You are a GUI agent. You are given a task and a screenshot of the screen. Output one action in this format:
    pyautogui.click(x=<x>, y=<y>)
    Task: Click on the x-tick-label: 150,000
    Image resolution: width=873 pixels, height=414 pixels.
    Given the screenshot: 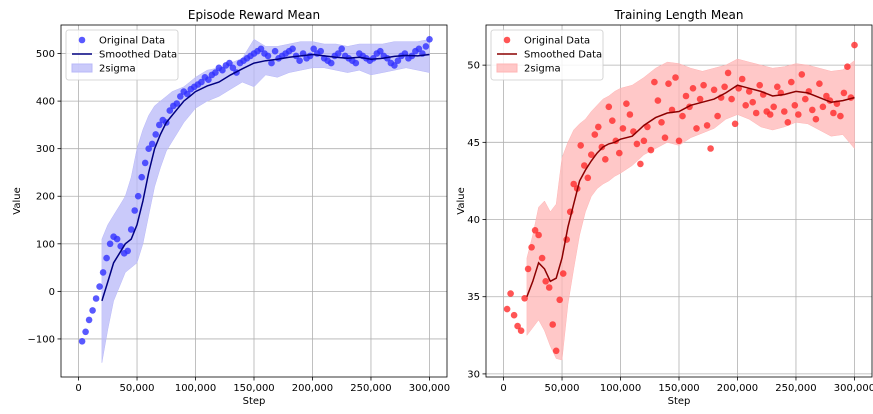 What is the action you would take?
    pyautogui.click(x=678, y=388)
    